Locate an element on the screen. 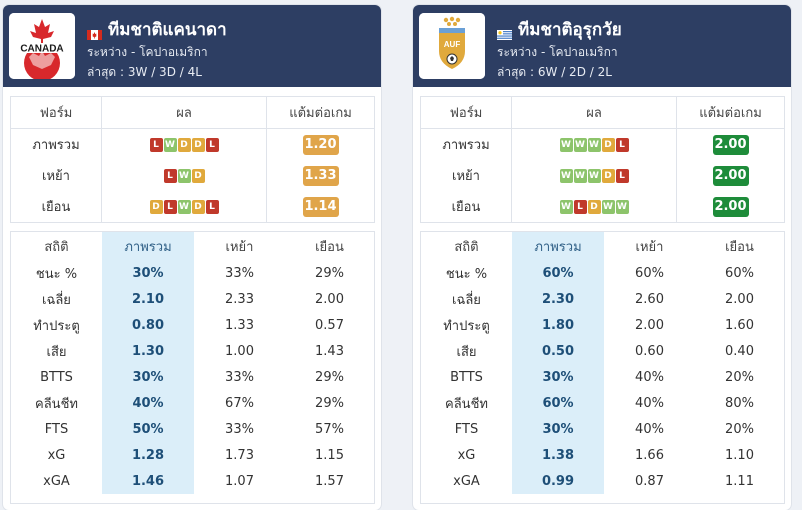  stat-row: คลีนชีท 40% 67% 29% is located at coordinates (192, 403).